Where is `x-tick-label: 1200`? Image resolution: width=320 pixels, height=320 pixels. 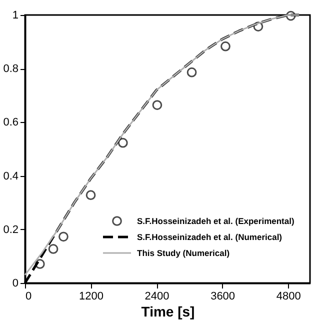
x-tick-label: 1200 is located at coordinates (91, 296).